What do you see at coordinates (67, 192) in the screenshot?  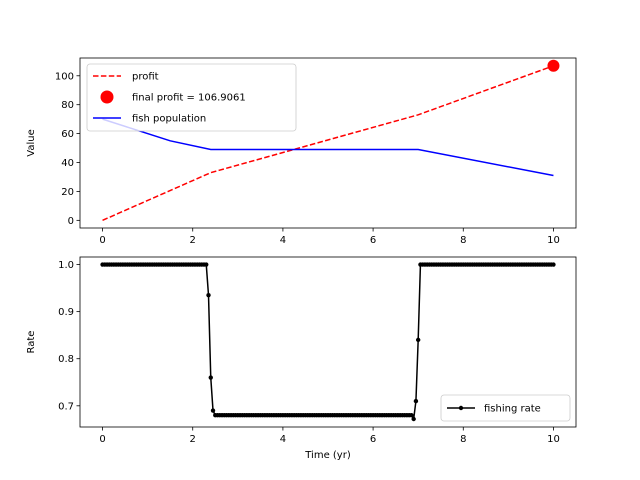 I see `y-tick-label: 20` at bounding box center [67, 192].